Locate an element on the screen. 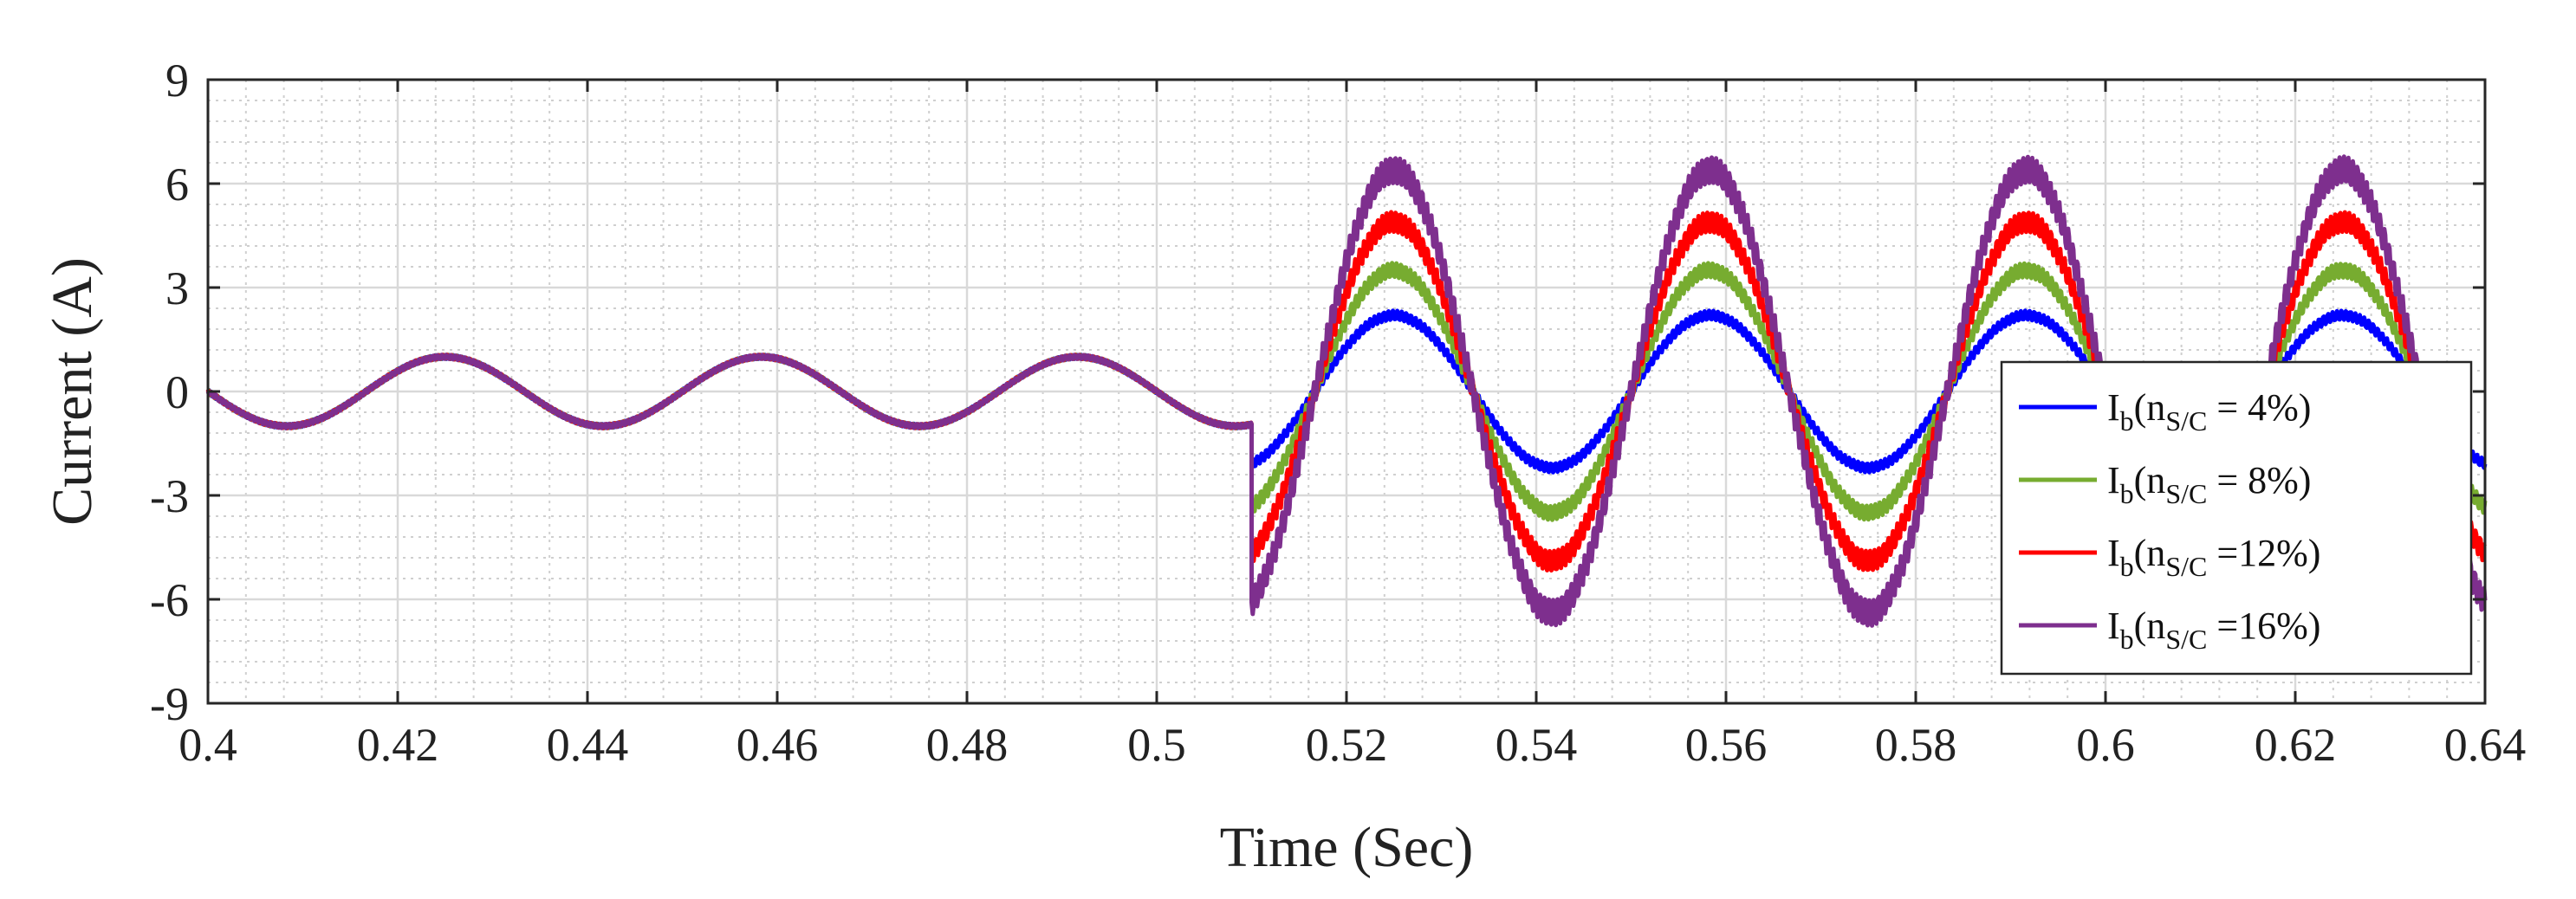 Image resolution: width=2576 pixels, height=899 pixels. legend-label-part: = 8%) is located at coordinates (2259, 480).